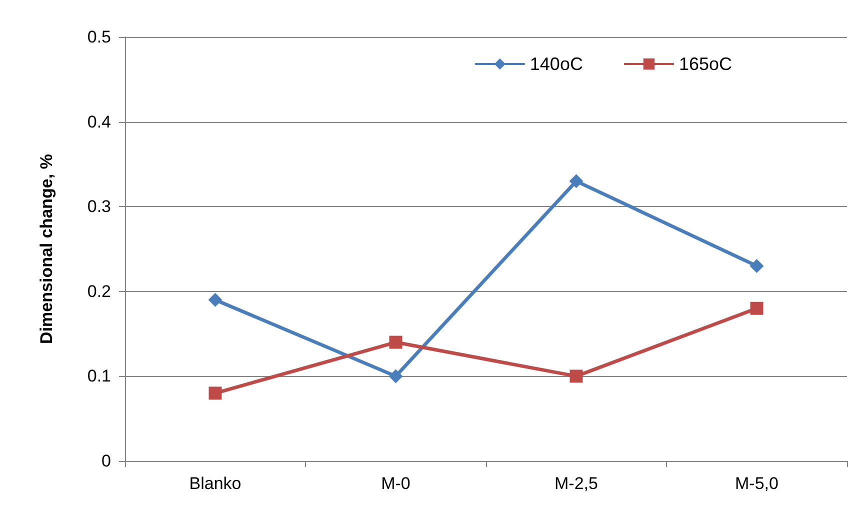  Describe the element at coordinates (99, 376) in the screenshot. I see `y-tick-label: 0.1` at that location.